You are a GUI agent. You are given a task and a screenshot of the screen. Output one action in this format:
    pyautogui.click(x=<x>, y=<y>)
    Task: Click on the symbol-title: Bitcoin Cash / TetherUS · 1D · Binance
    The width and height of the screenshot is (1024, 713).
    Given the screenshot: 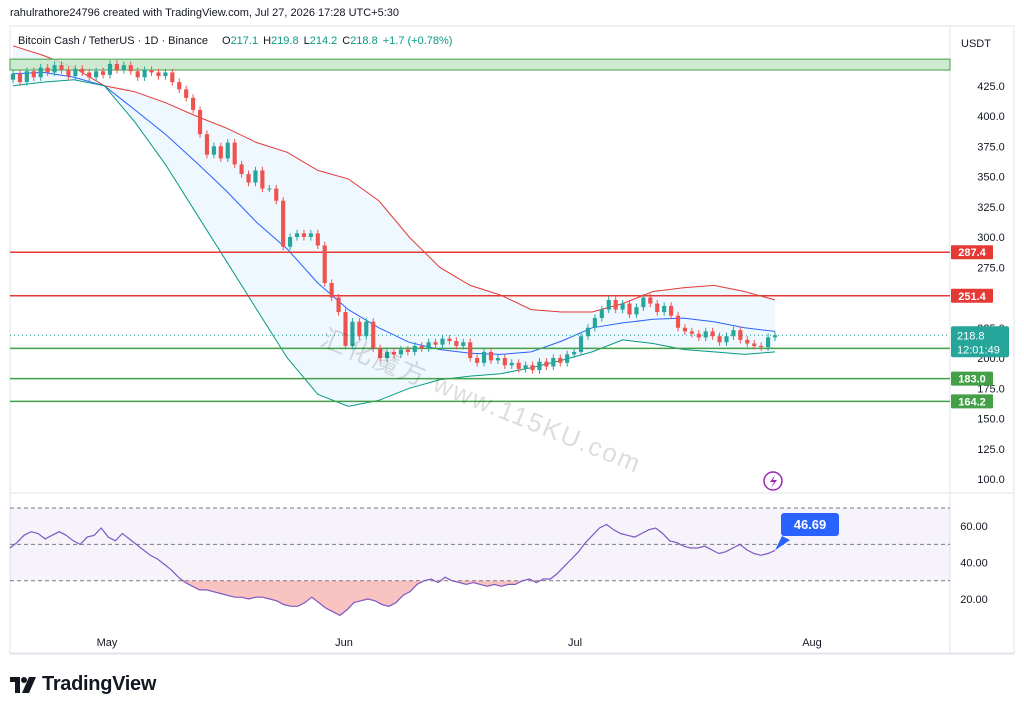 What is the action you would take?
    pyautogui.click(x=113, y=41)
    